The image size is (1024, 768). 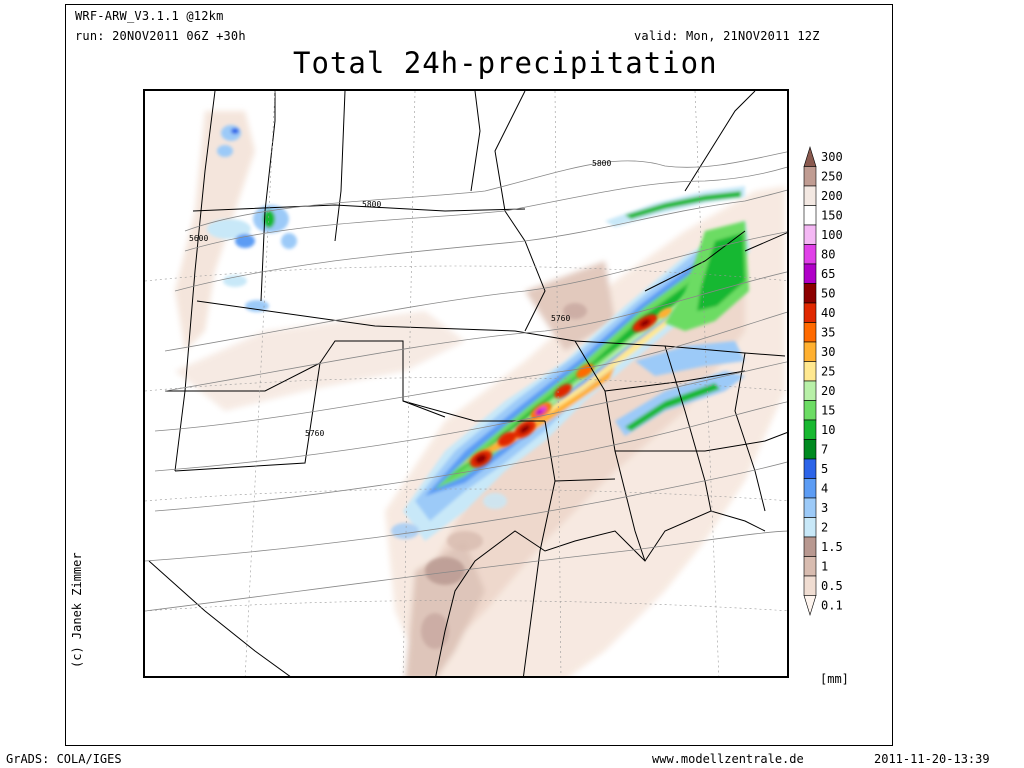 I want to click on run-label: run: 20NOV2011 06Z +30h, so click(x=160, y=36).